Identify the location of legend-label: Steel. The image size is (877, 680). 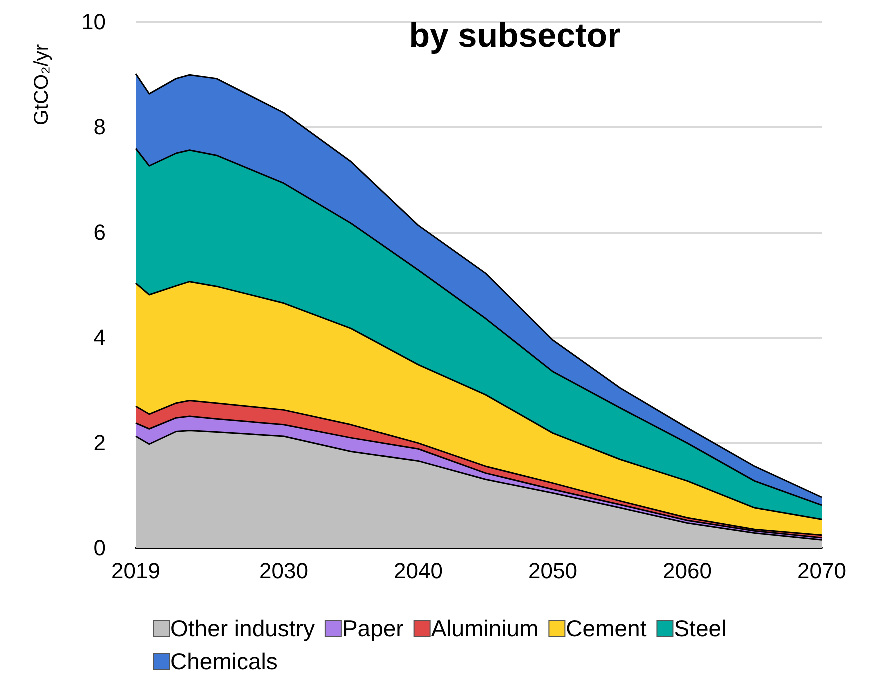
(700, 629).